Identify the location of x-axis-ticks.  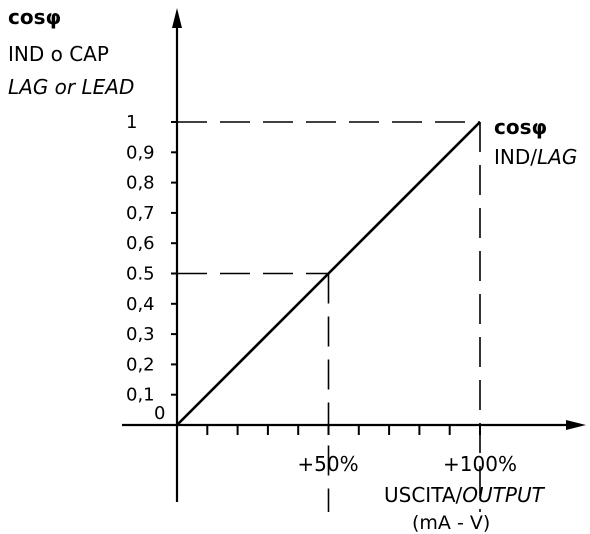
(343, 430).